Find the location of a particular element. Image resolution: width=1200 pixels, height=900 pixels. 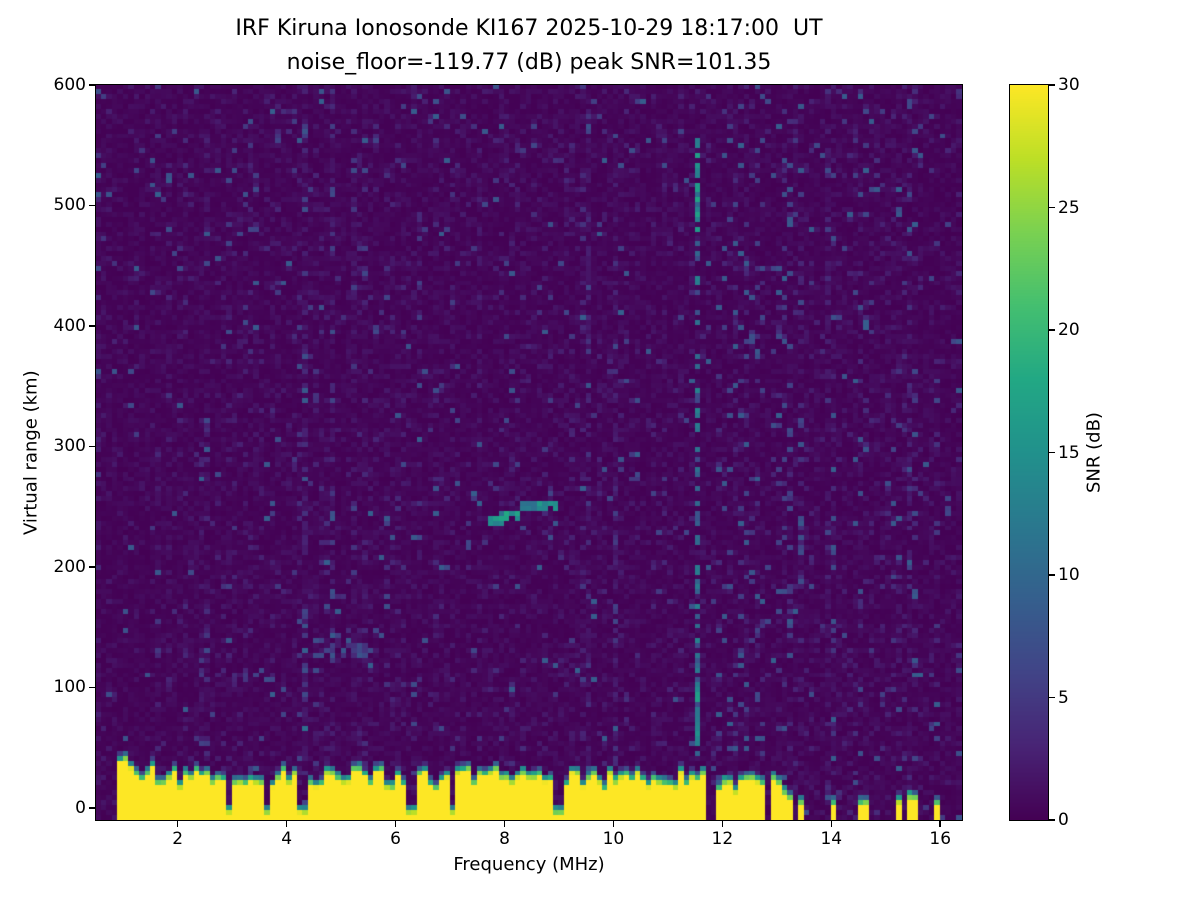

x-tick-label: 6 is located at coordinates (395, 839).